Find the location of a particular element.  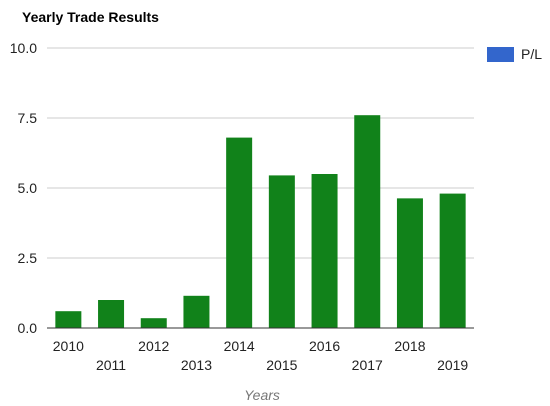

bar-2018 is located at coordinates (409, 263).